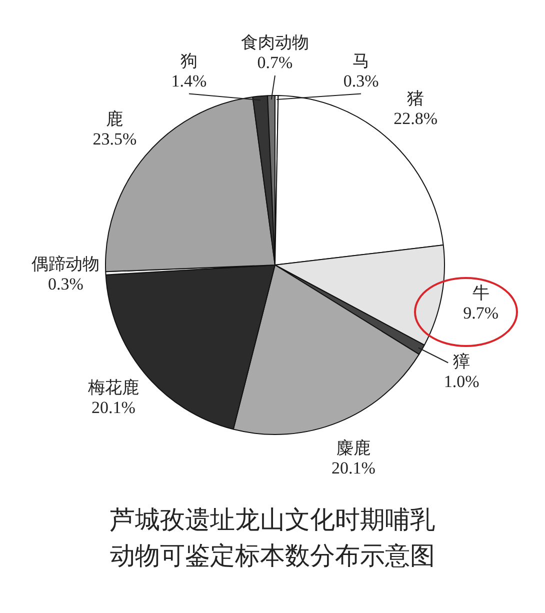 The image size is (545, 613). Describe the element at coordinates (481, 292) in the screenshot. I see `slice-label: 牛` at that location.